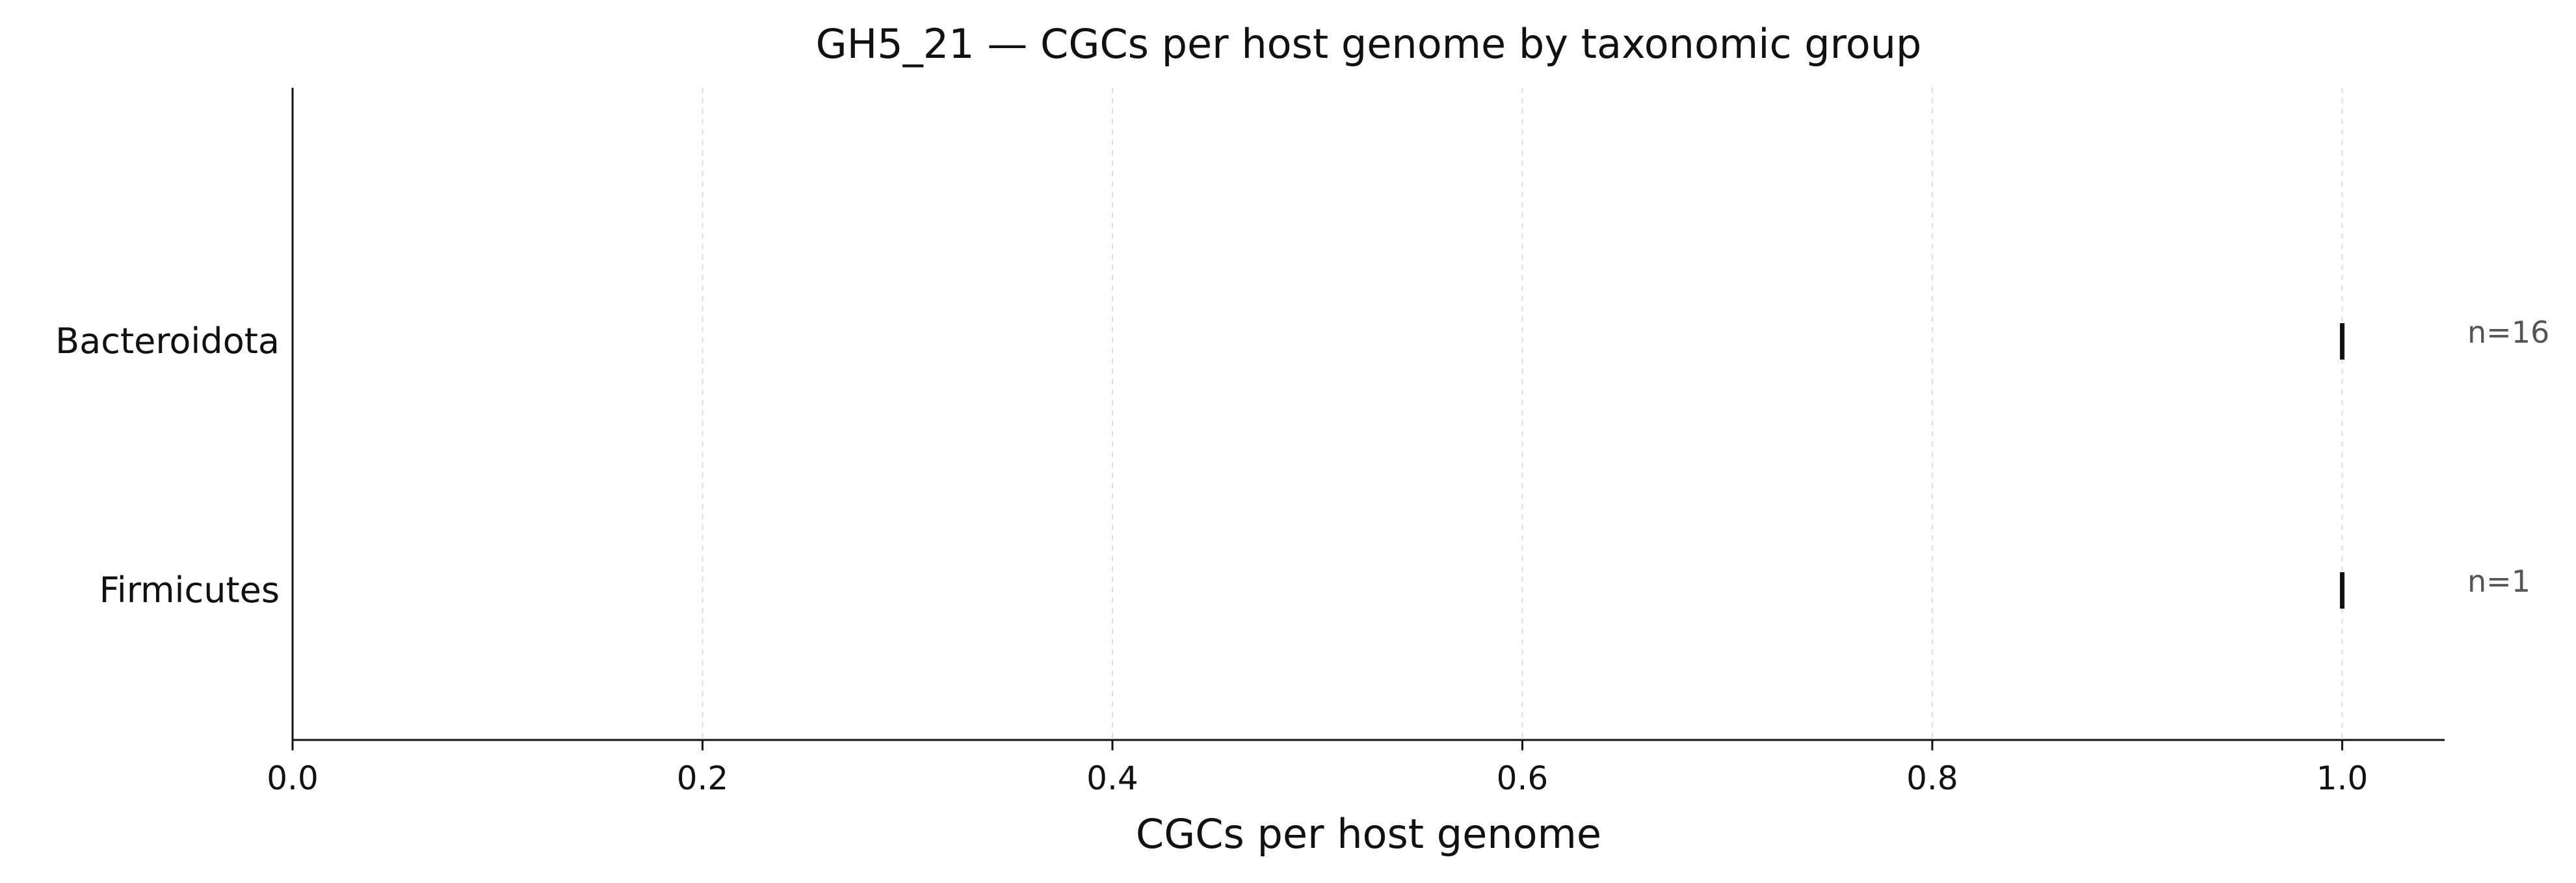 This screenshot has height=883, width=2576. What do you see at coordinates (1932, 778) in the screenshot?
I see `x-tick-label: 0.8` at bounding box center [1932, 778].